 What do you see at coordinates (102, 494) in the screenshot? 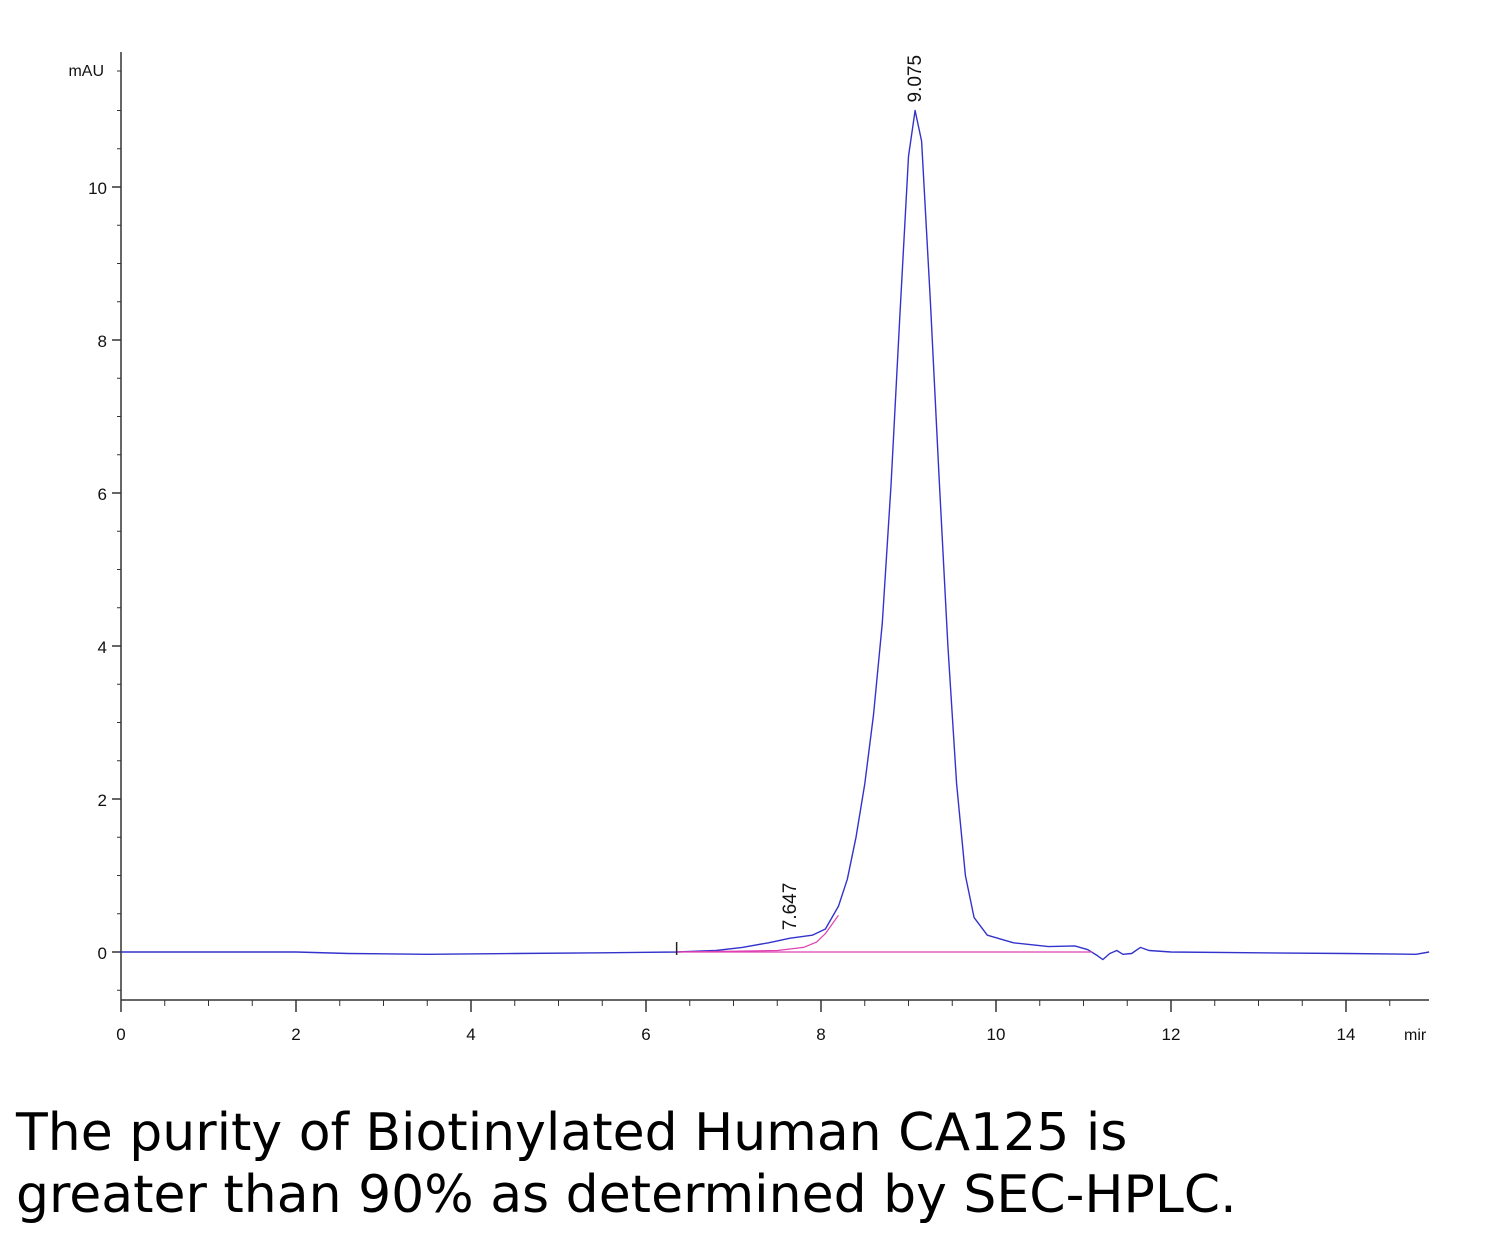
I see `y-tick-label: 6` at bounding box center [102, 494].